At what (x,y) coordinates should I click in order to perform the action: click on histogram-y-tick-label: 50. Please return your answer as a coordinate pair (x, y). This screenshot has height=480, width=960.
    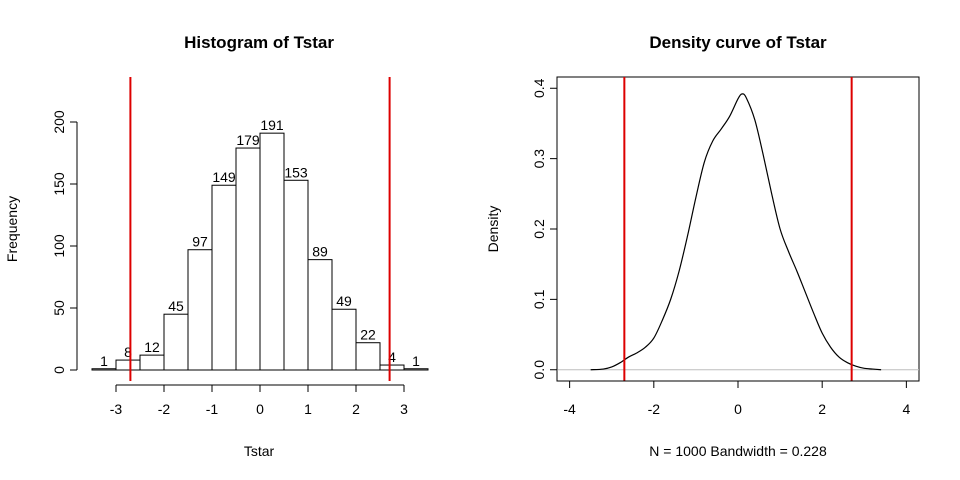
    Looking at the image, I should click on (59, 308).